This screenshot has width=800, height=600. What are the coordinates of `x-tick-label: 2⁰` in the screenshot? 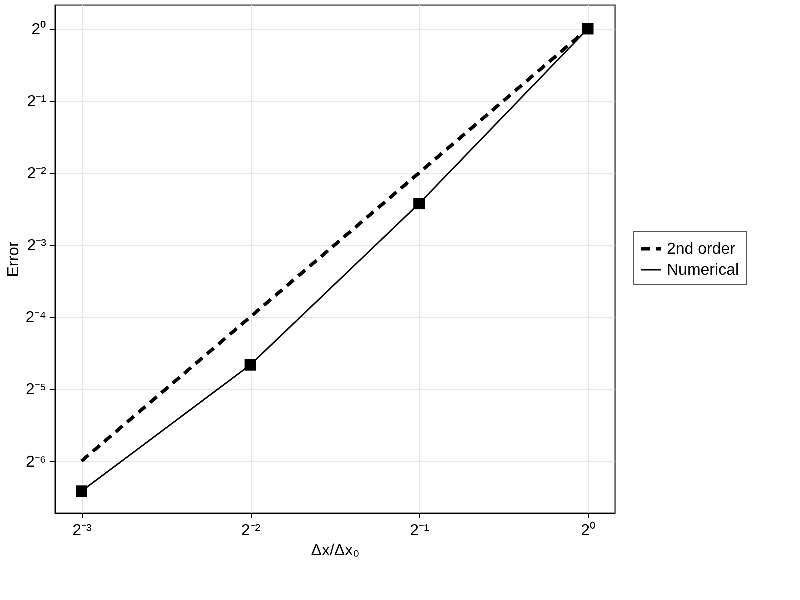 It's located at (588, 531).